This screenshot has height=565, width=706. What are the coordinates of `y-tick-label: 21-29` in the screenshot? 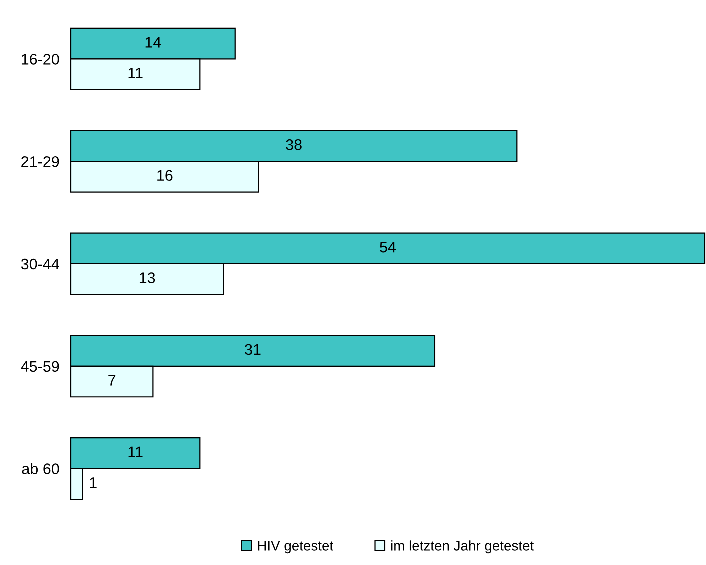 It's located at (41, 162).